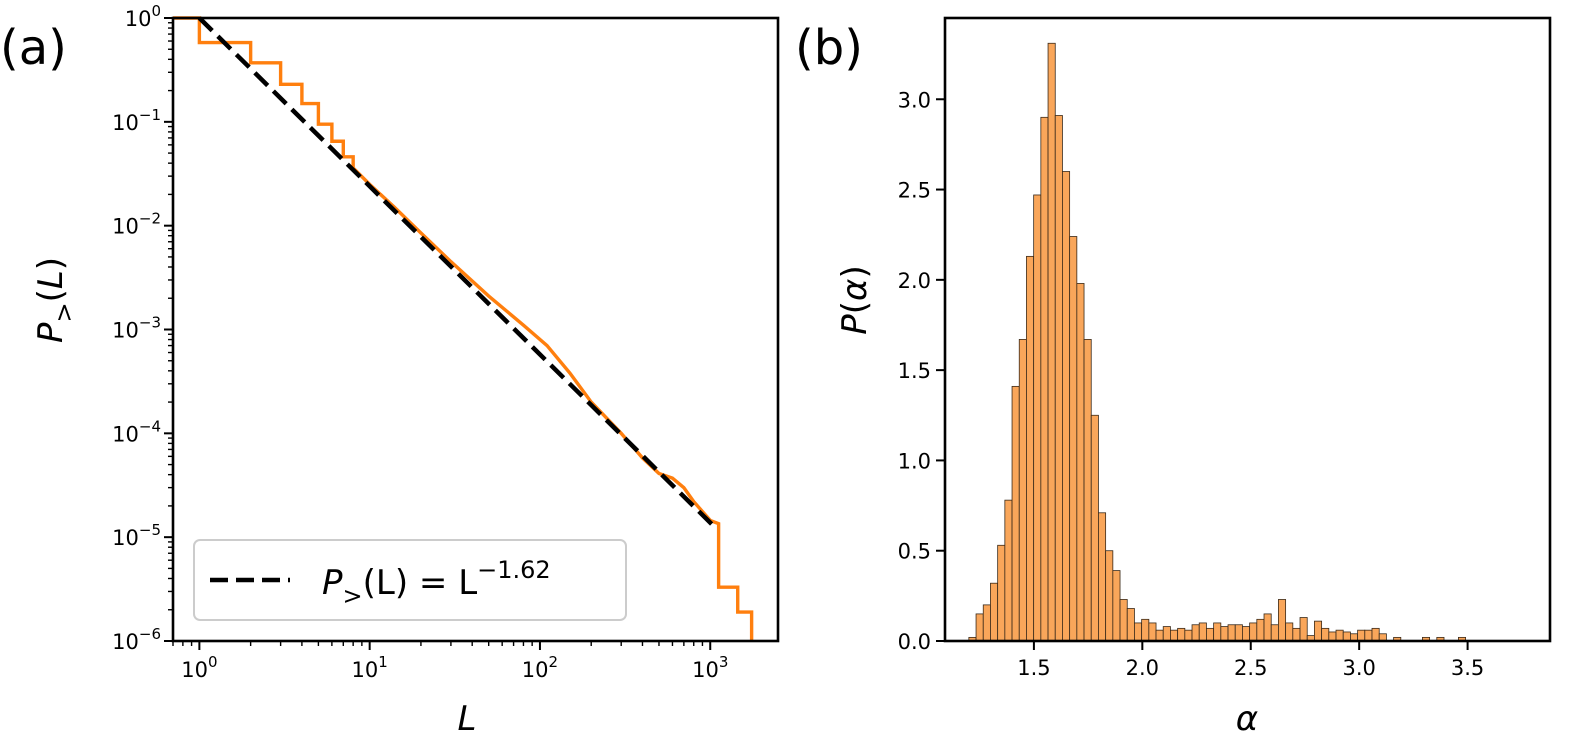 This screenshot has height=746, width=1574. Describe the element at coordinates (914, 642) in the screenshot. I see `panel-b-y-tick-label: 0.0` at that location.